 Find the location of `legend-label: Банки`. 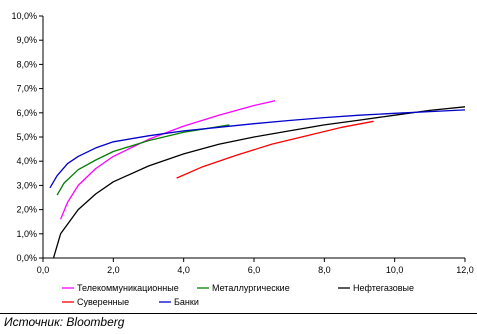

legend-label: Банки is located at coordinates (186, 302).